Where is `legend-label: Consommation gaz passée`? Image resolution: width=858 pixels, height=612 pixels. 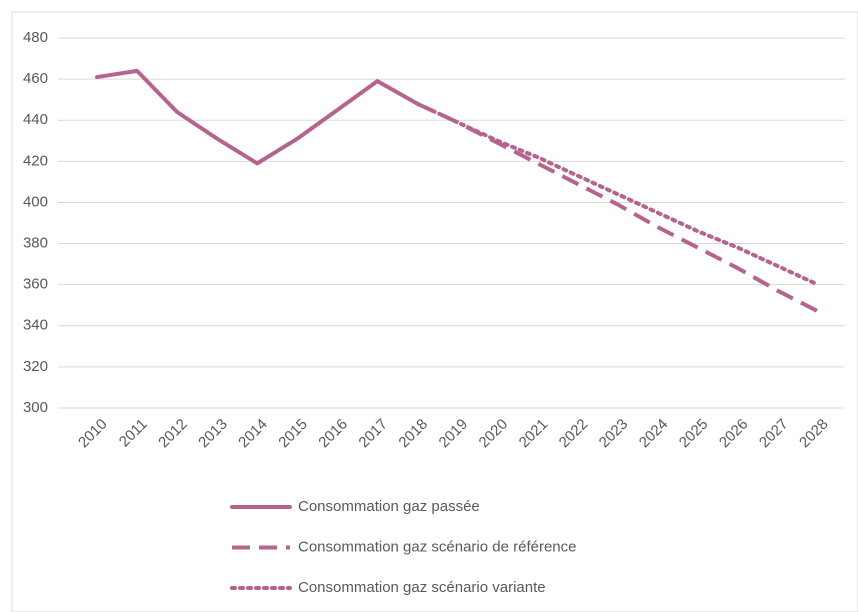
legend-label: Consommation gaz passée is located at coordinates (389, 506).